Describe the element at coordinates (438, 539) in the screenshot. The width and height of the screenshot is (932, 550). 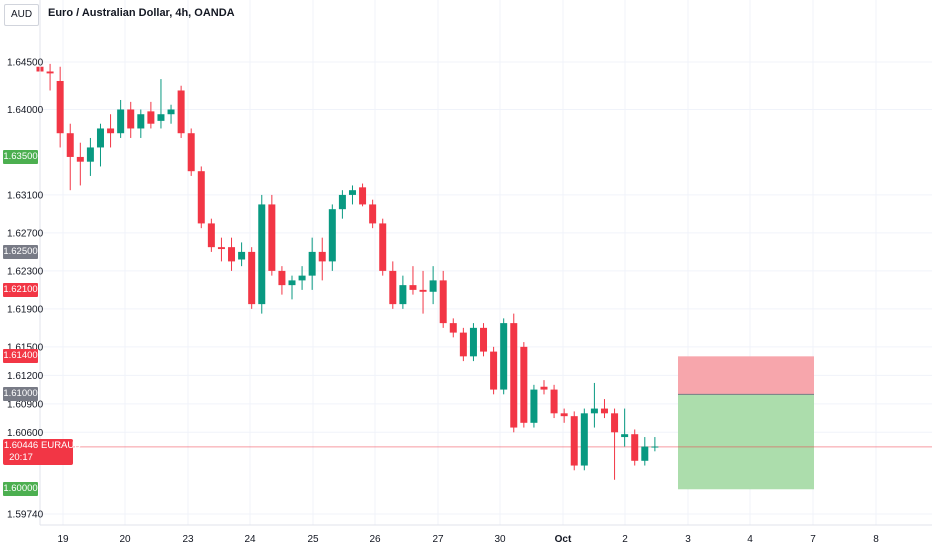
I see `time-tick-label: 27` at that location.